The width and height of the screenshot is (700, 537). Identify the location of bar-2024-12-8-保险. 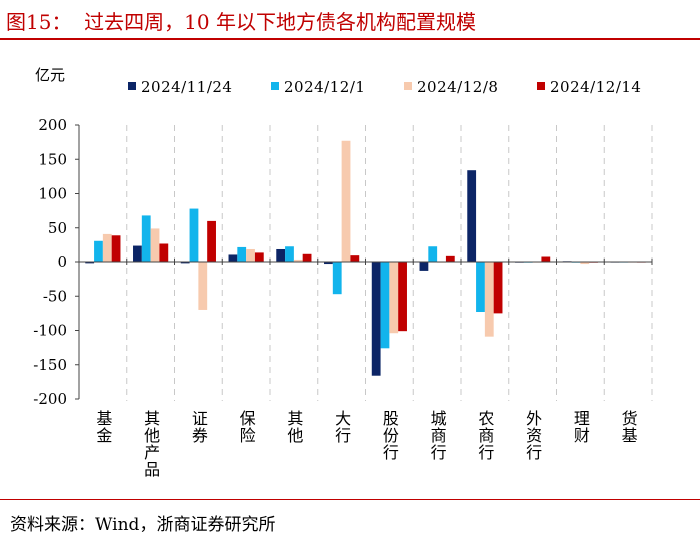
(250, 255).